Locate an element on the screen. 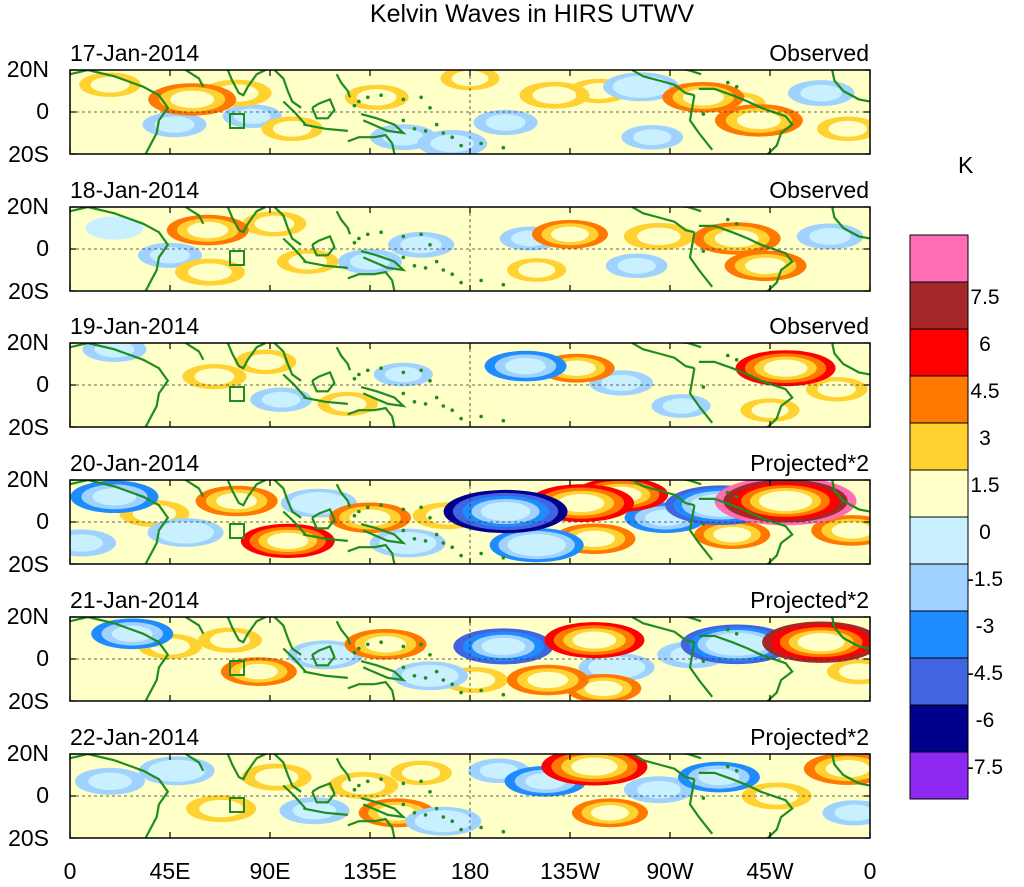 Image resolution: width=1024 pixels, height=887 pixels. colorbar-label: 6 is located at coordinates (985, 344).